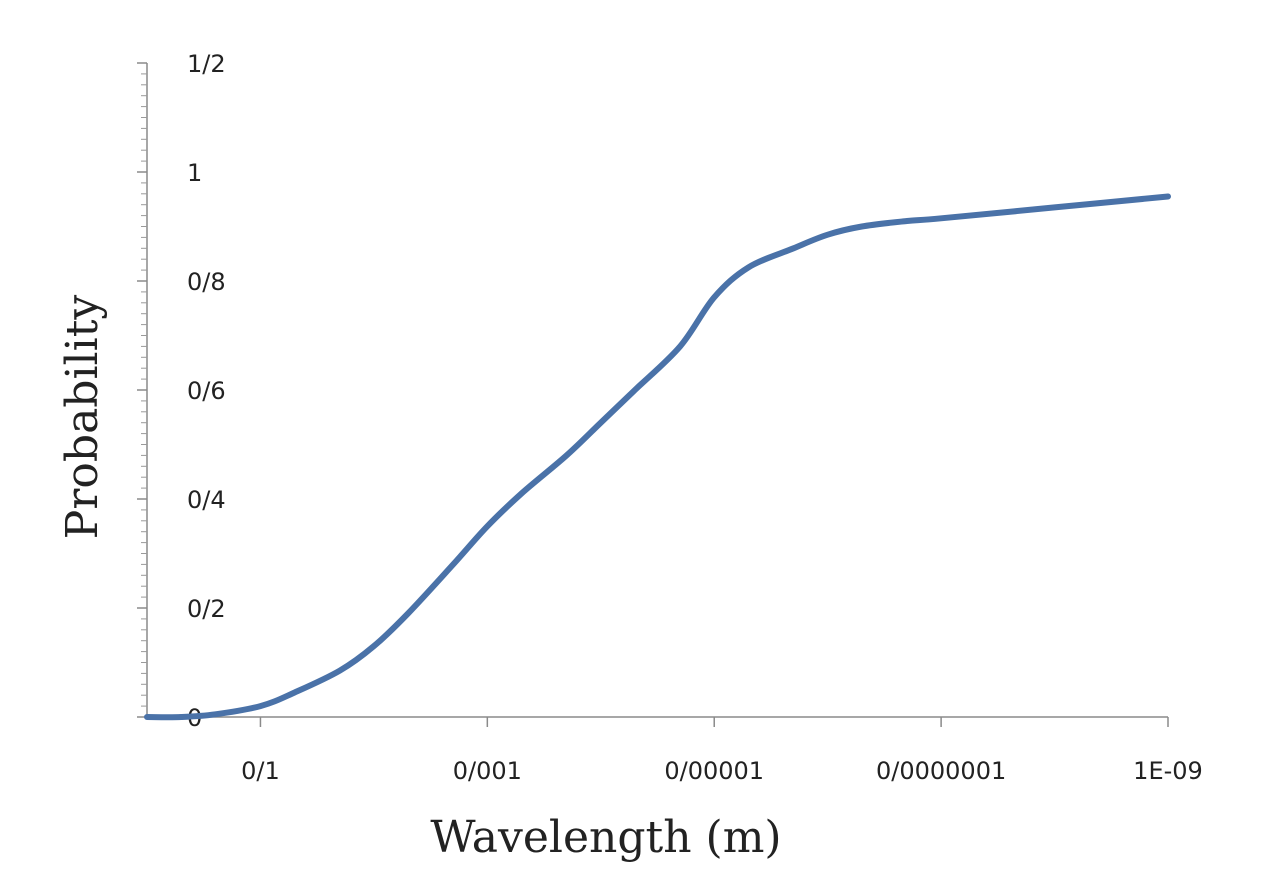  What do you see at coordinates (1168, 771) in the screenshot?
I see `x-tick-label: 1E-09` at bounding box center [1168, 771].